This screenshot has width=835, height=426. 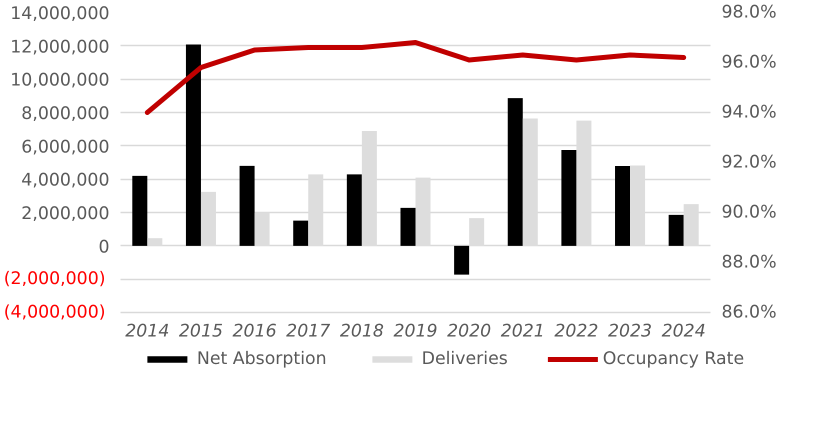 What do you see at coordinates (65, 214) in the screenshot?
I see `y-tick-label: 2,000,000` at bounding box center [65, 214].